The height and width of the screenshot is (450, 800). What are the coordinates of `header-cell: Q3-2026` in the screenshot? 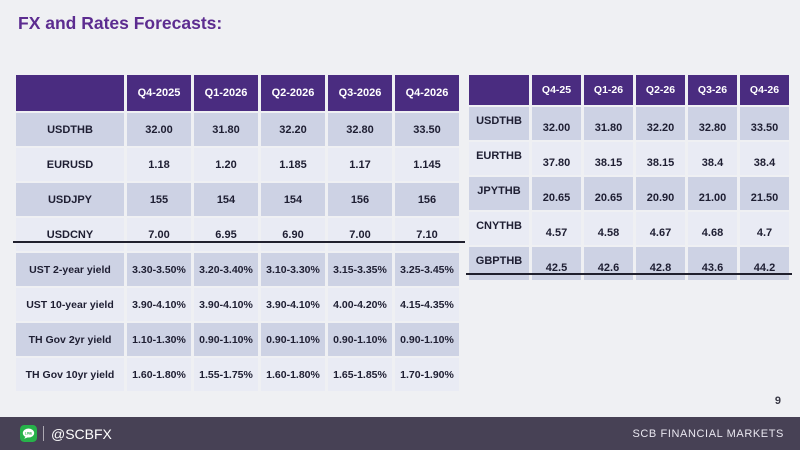 It's located at (360, 93).